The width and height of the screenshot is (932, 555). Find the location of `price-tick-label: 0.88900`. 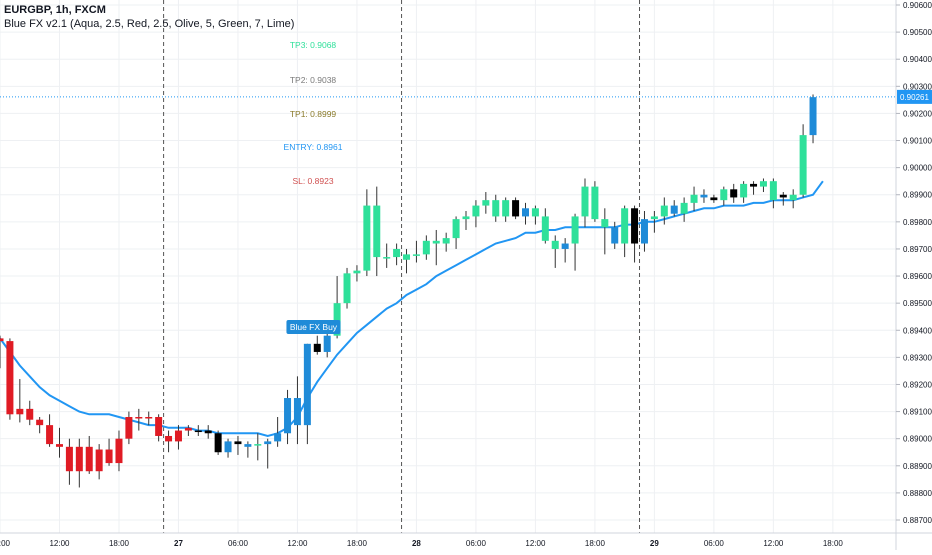

price-tick-label: 0.88900 is located at coordinates (917, 466).